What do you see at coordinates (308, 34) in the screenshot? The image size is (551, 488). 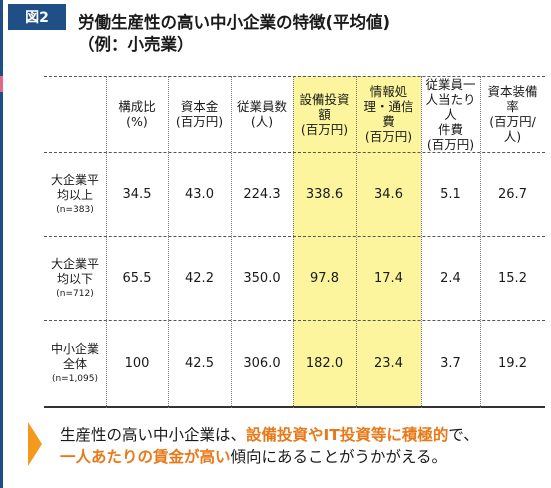 I see `figure-title: 労働生産性の高い中小企業の特徴(平均値) （例：小売業）` at bounding box center [308, 34].